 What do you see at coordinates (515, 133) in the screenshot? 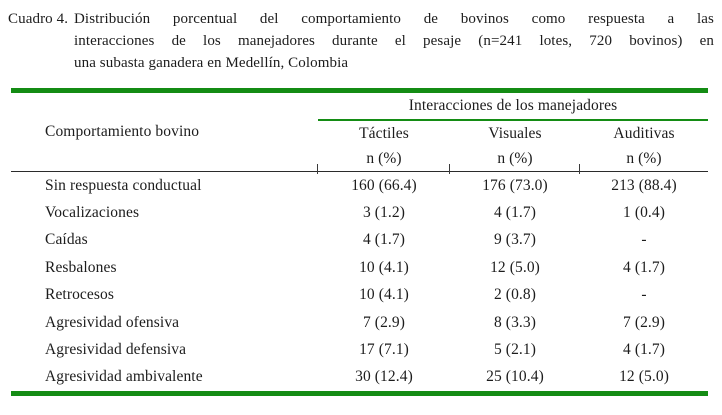
I see `column-header-visuales: Visuales` at bounding box center [515, 133].